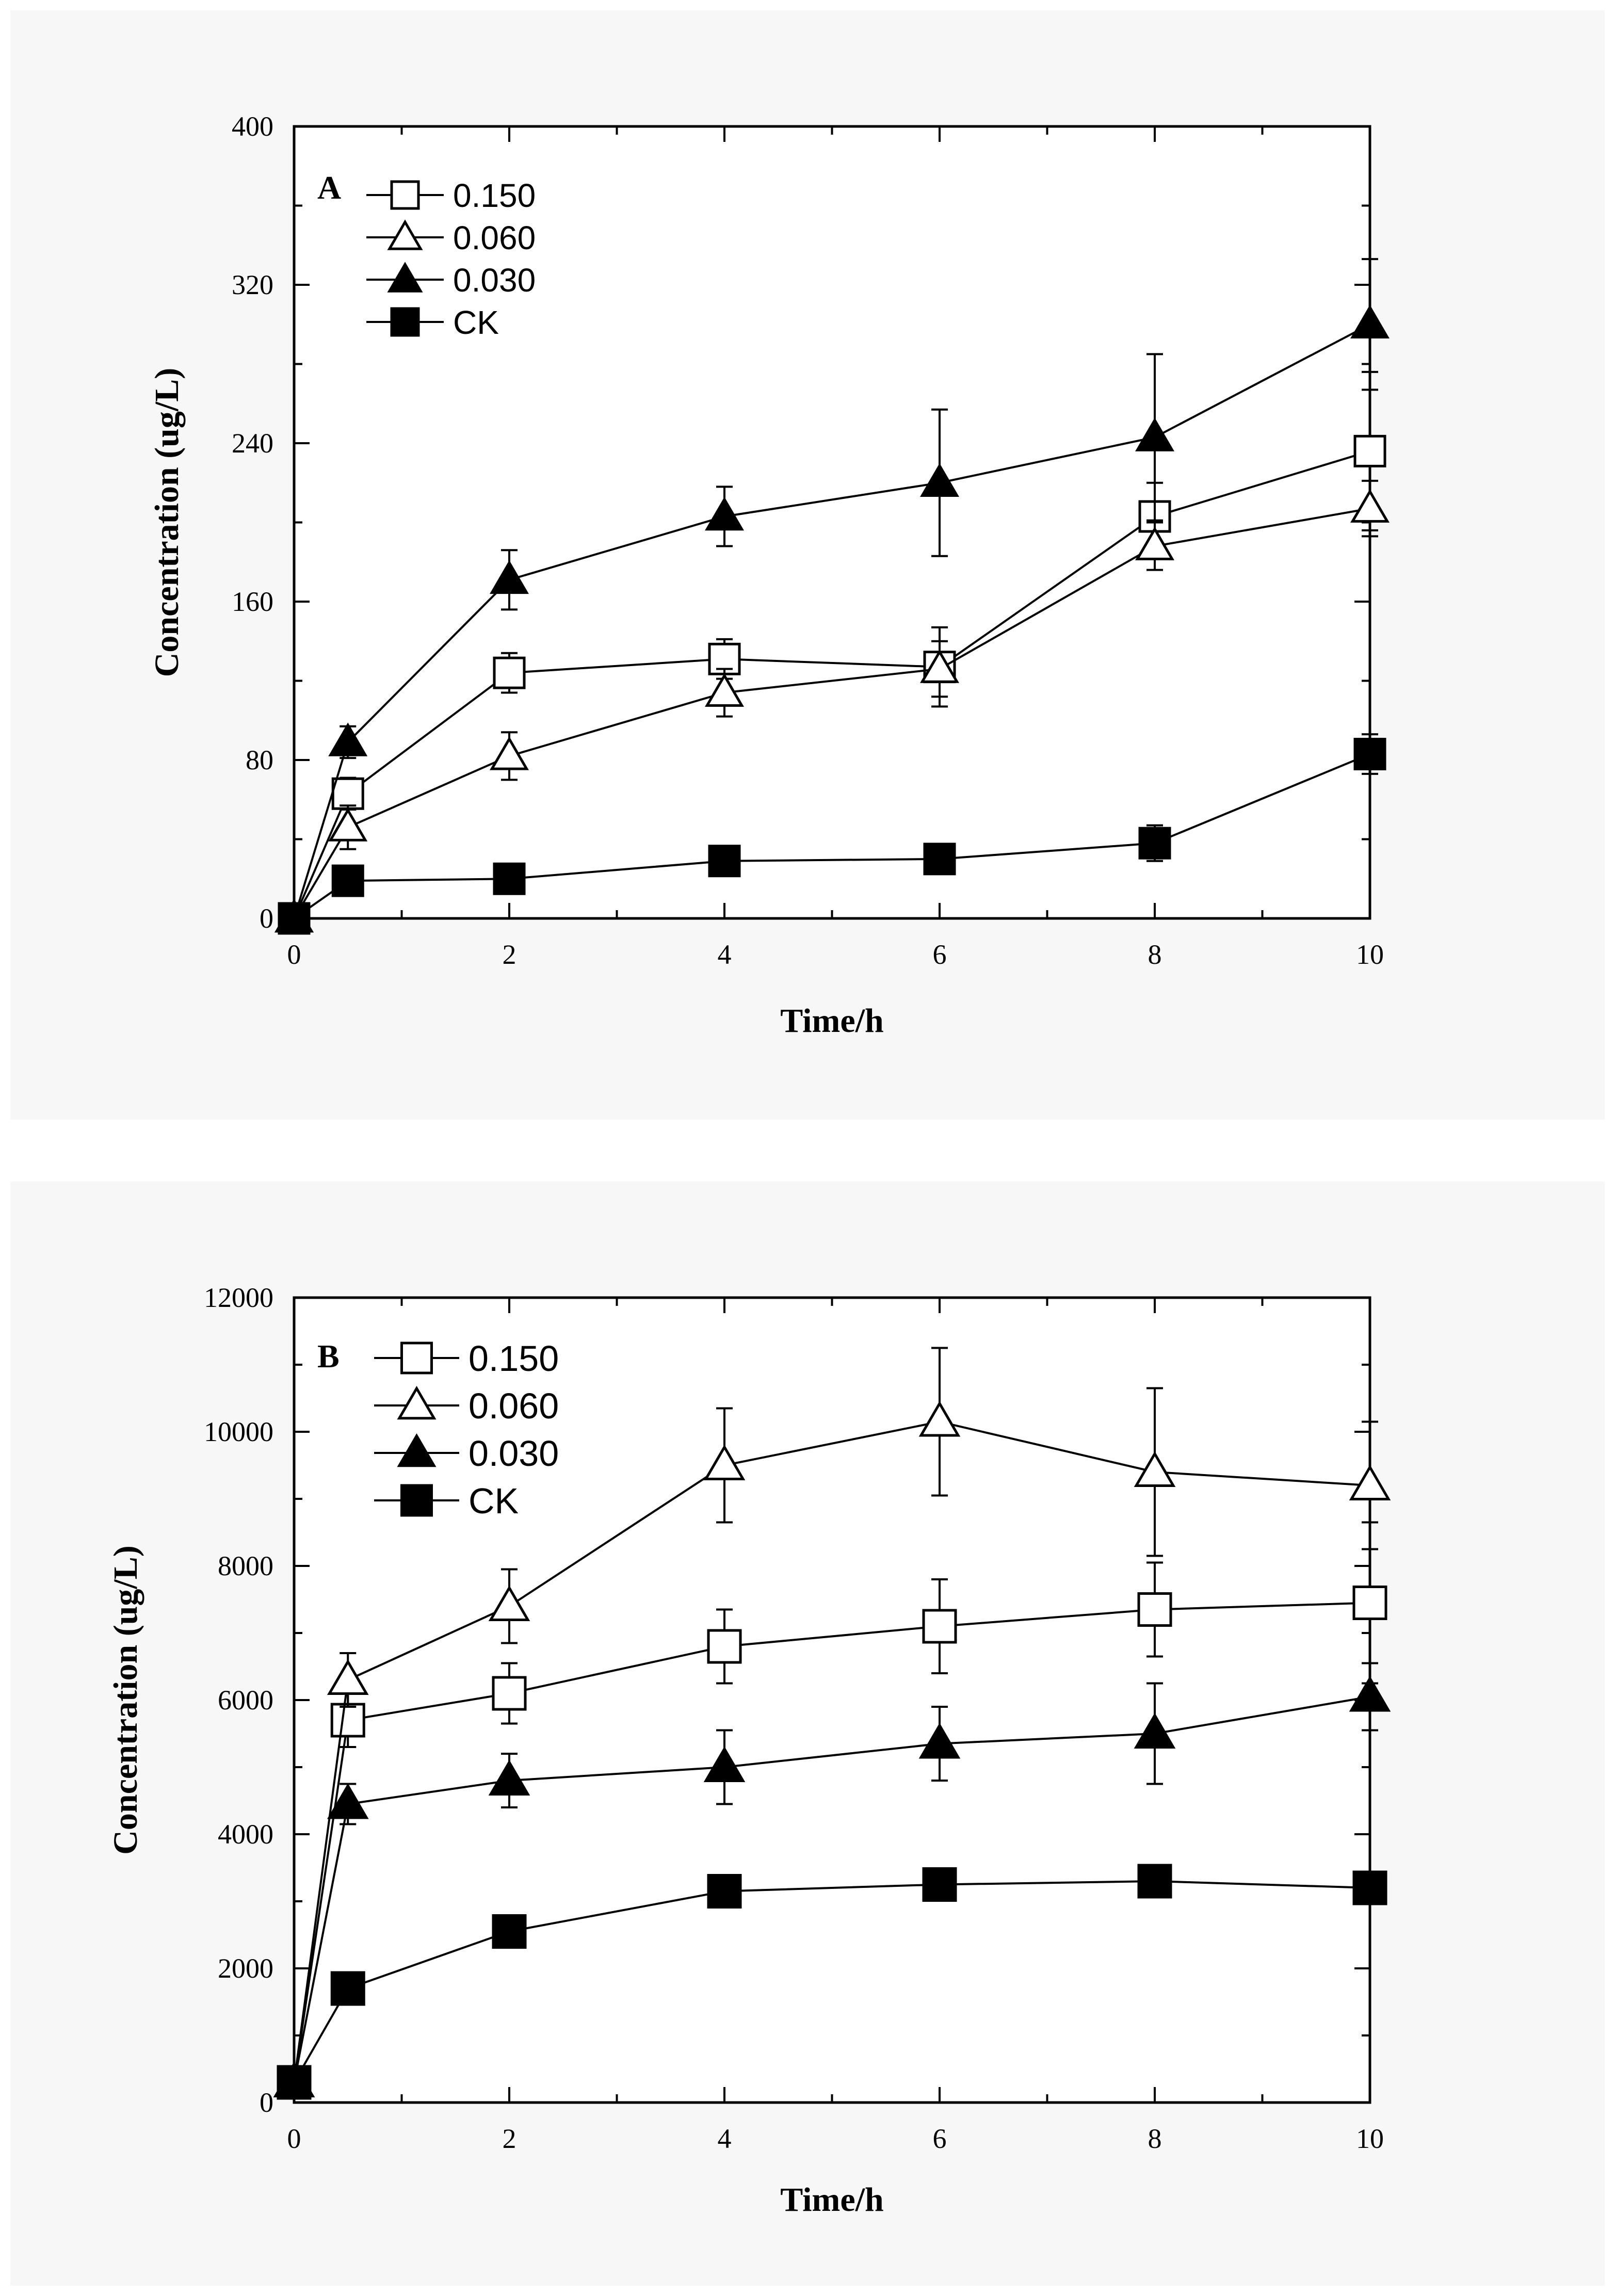  Describe the element at coordinates (294, 955) in the screenshot. I see `panel-a-x-tick-label: 0` at that location.